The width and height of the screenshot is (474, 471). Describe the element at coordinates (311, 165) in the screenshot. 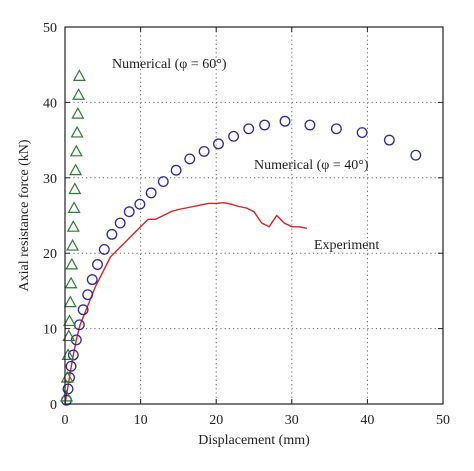

I see `annotation-numerical-40: Numerical (φ = 40°)` at that location.